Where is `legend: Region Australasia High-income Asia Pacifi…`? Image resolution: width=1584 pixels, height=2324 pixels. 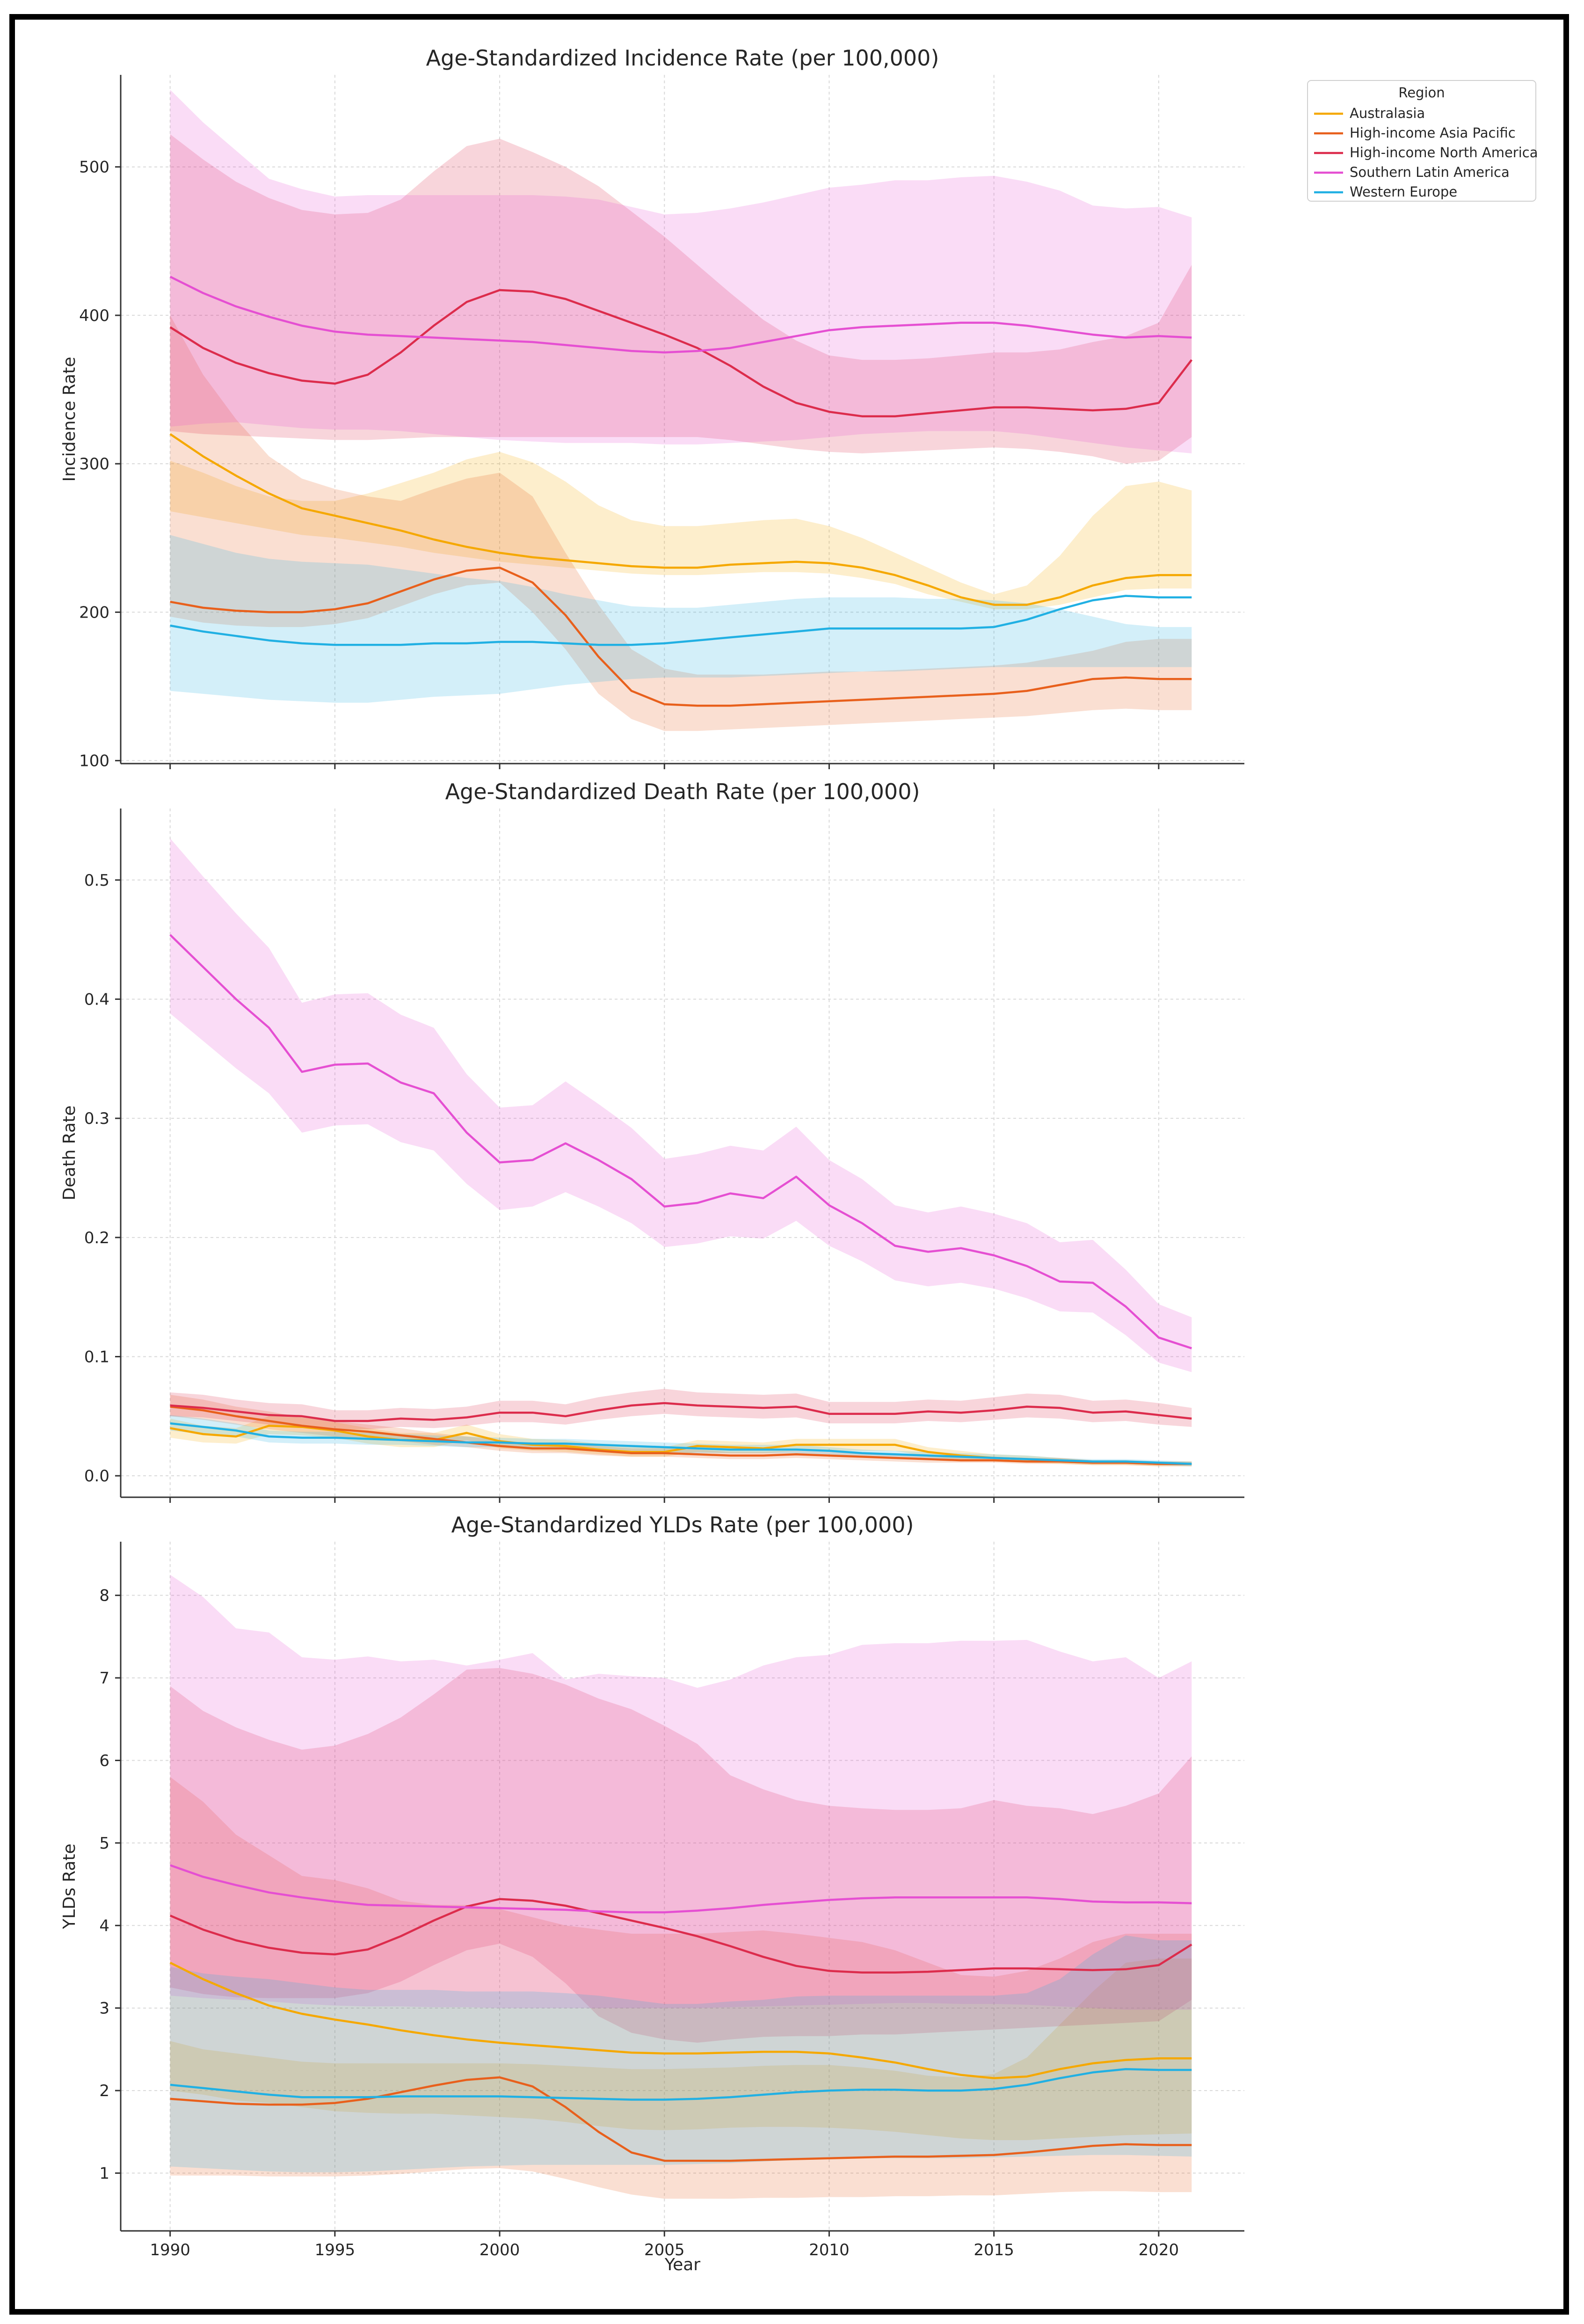
legend: Region Australasia High-income Asia Pacifi… is located at coordinates (1422, 141).